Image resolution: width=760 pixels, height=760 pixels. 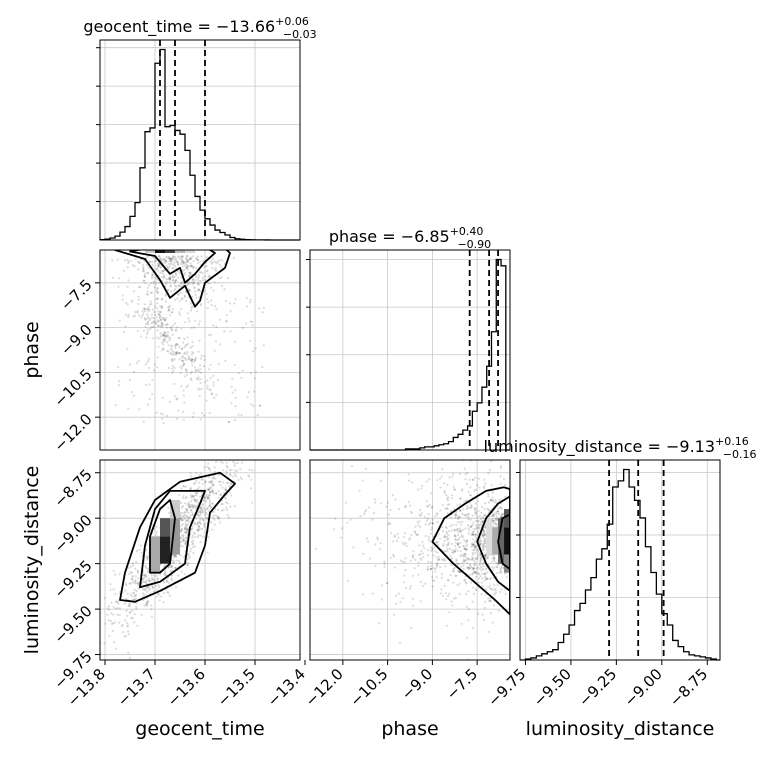 What do you see at coordinates (190, 251) in the screenshot?
I see `density-cell` at bounding box center [190, 251].